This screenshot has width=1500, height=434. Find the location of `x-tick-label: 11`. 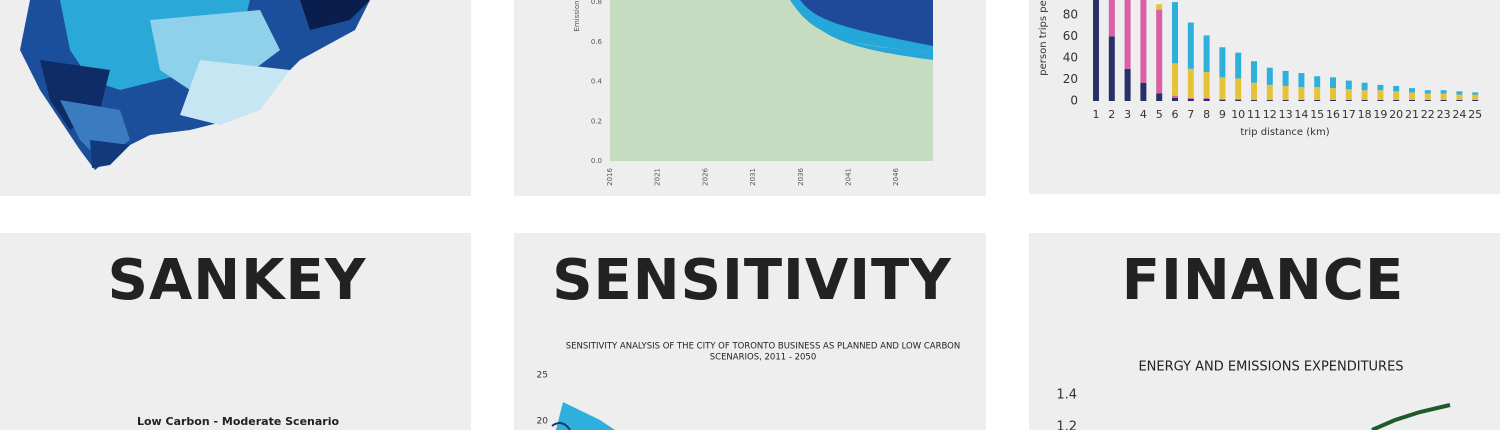

x-tick-label: 11 is located at coordinates (1254, 114).